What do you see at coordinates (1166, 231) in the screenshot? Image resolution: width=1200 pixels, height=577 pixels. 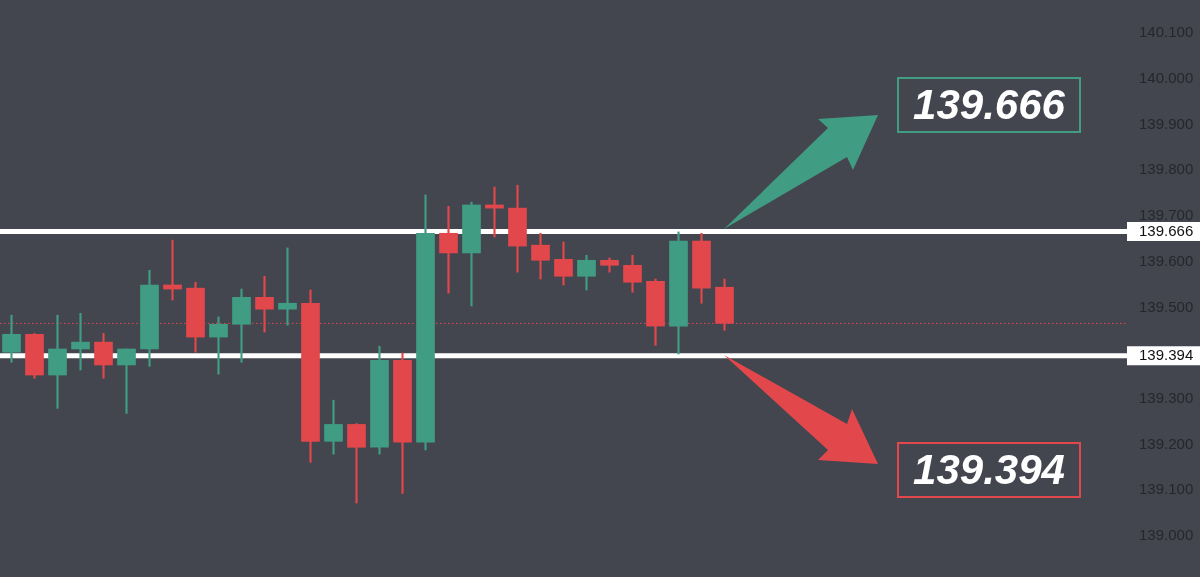 I see `ref-line-label: 139.666` at bounding box center [1166, 231].